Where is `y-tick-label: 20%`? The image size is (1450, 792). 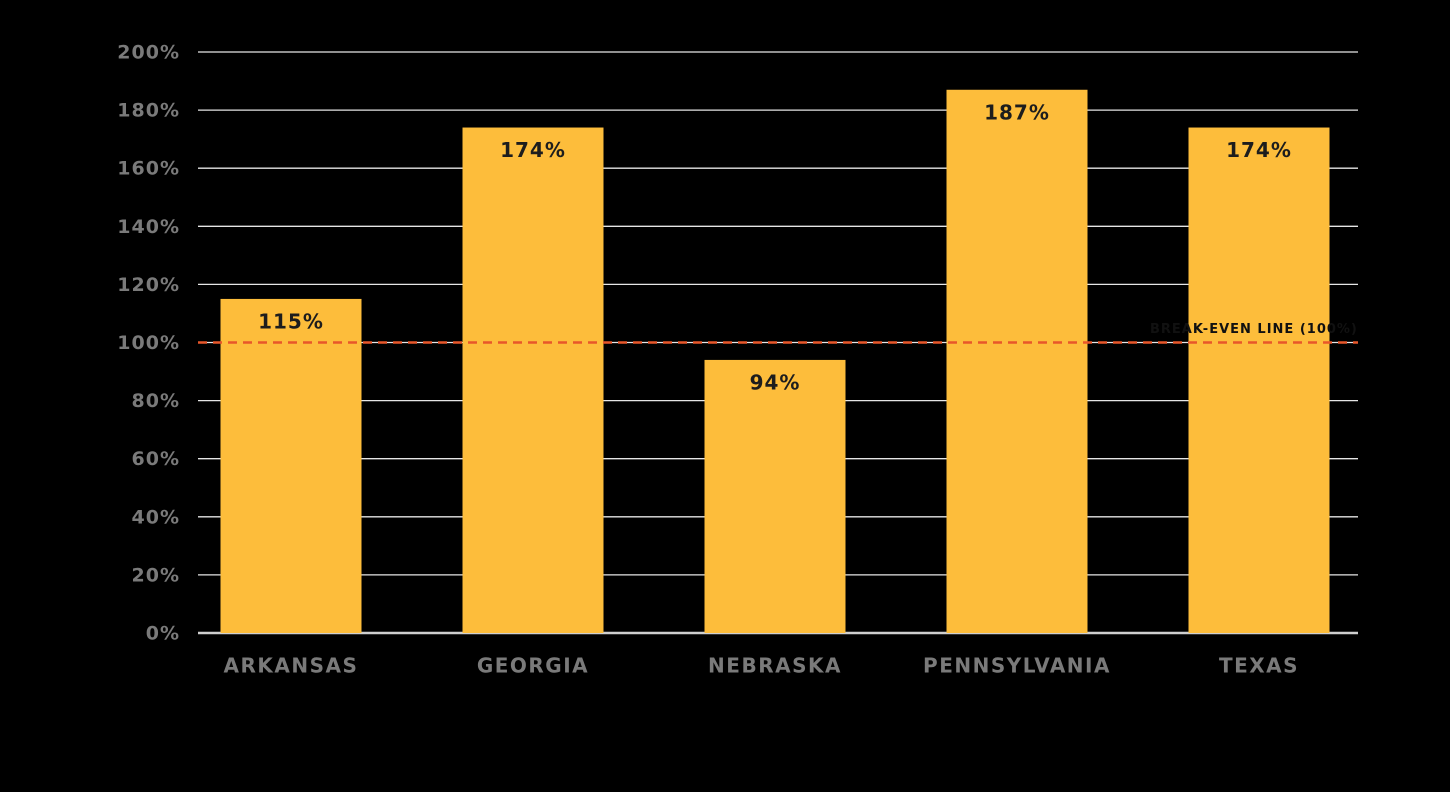
y-tick-label: 20% is located at coordinates (156, 575).